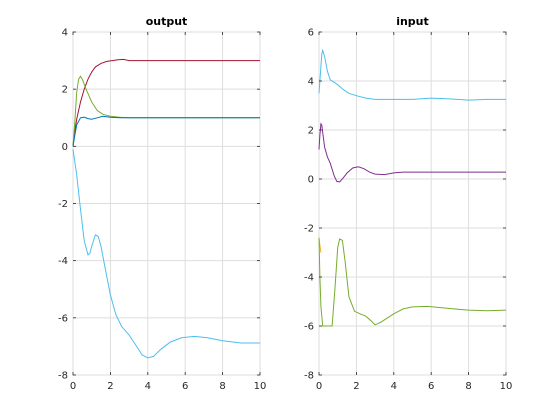 This screenshot has width=560, height=420. I want to click on input-y-tick-label: -8, so click(309, 376).